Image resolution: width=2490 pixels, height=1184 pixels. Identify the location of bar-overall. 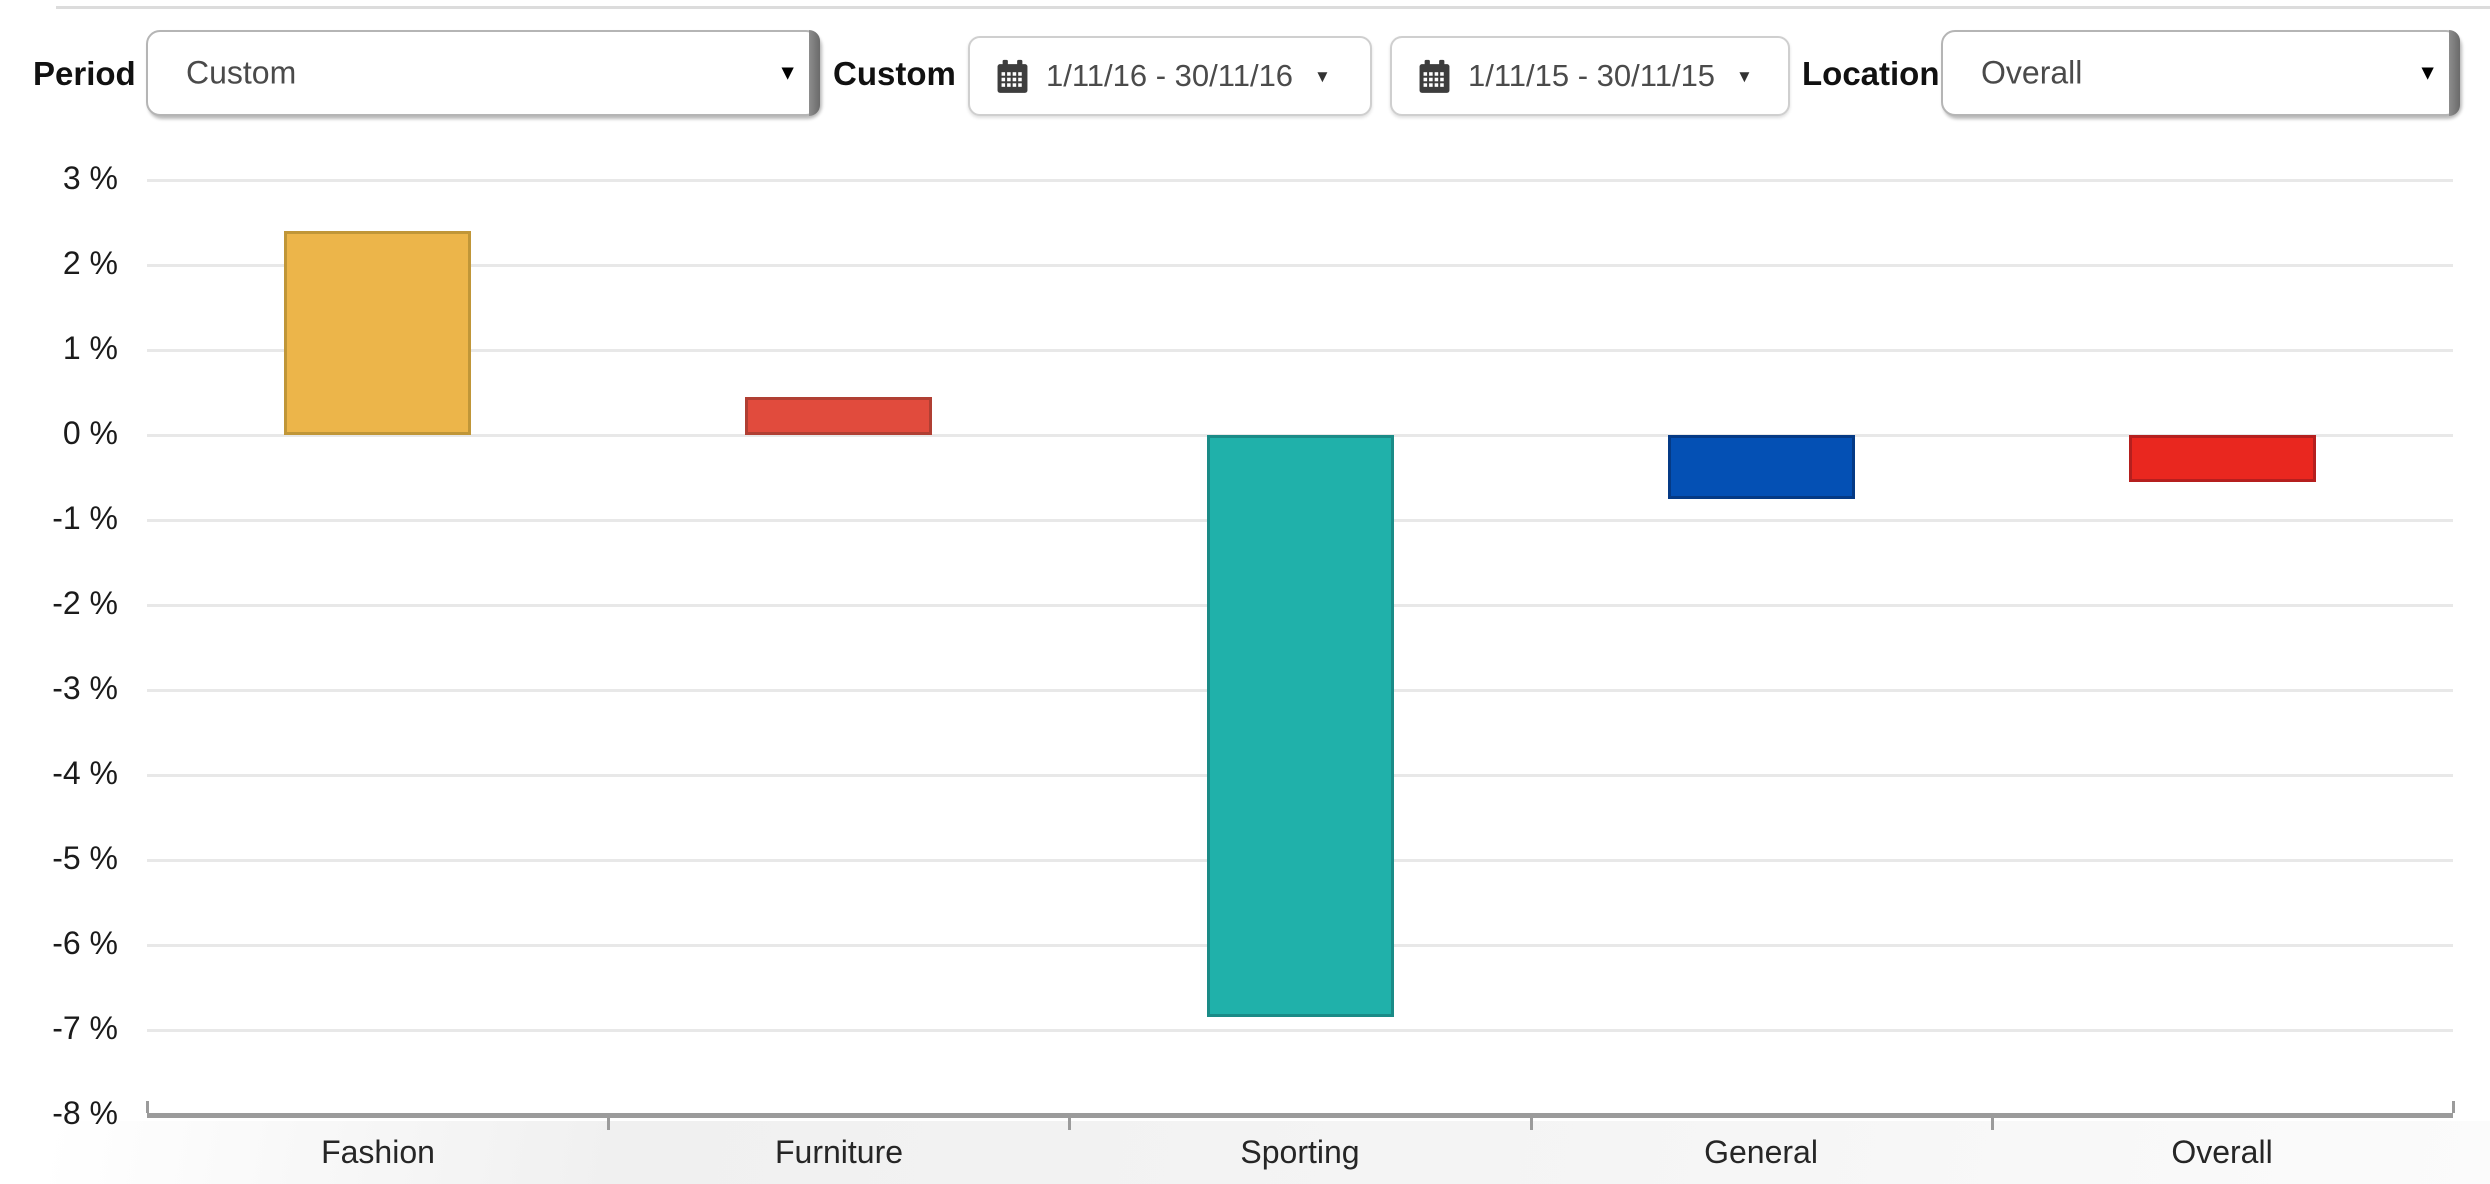
(2222, 458).